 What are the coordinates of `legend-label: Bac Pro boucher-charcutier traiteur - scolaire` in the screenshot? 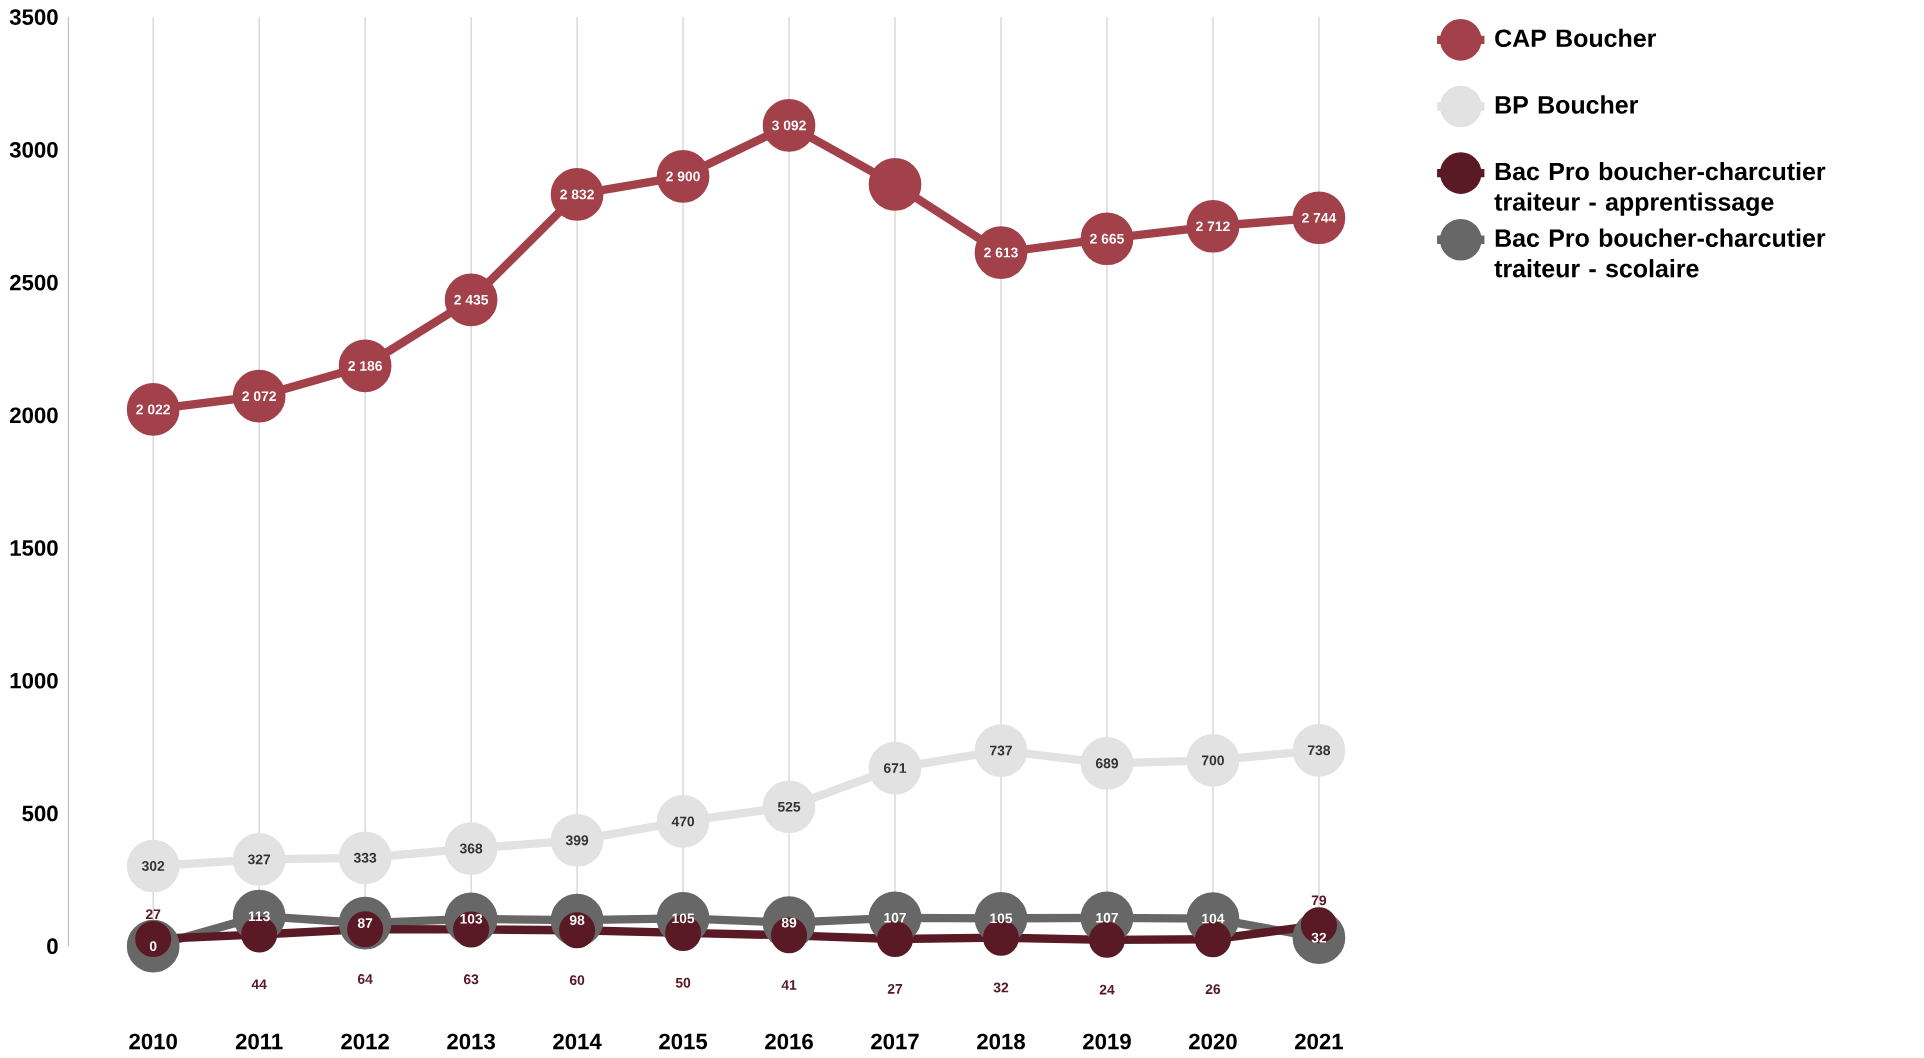 It's located at (1660, 253).